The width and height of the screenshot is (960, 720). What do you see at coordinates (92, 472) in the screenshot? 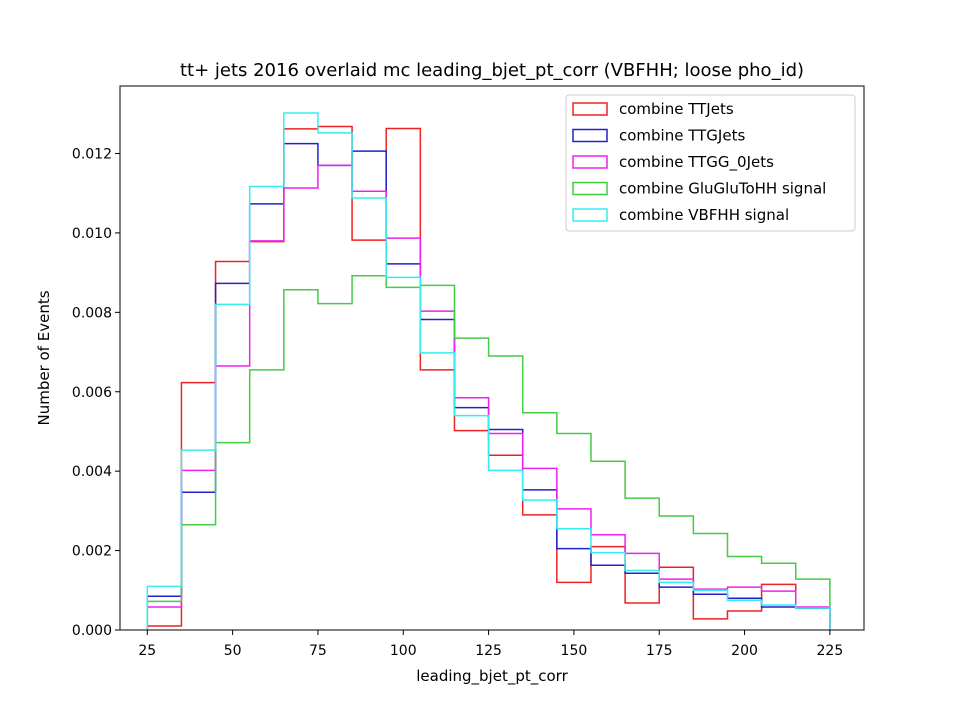
I see `y-tick-label: 0.004` at bounding box center [92, 472].